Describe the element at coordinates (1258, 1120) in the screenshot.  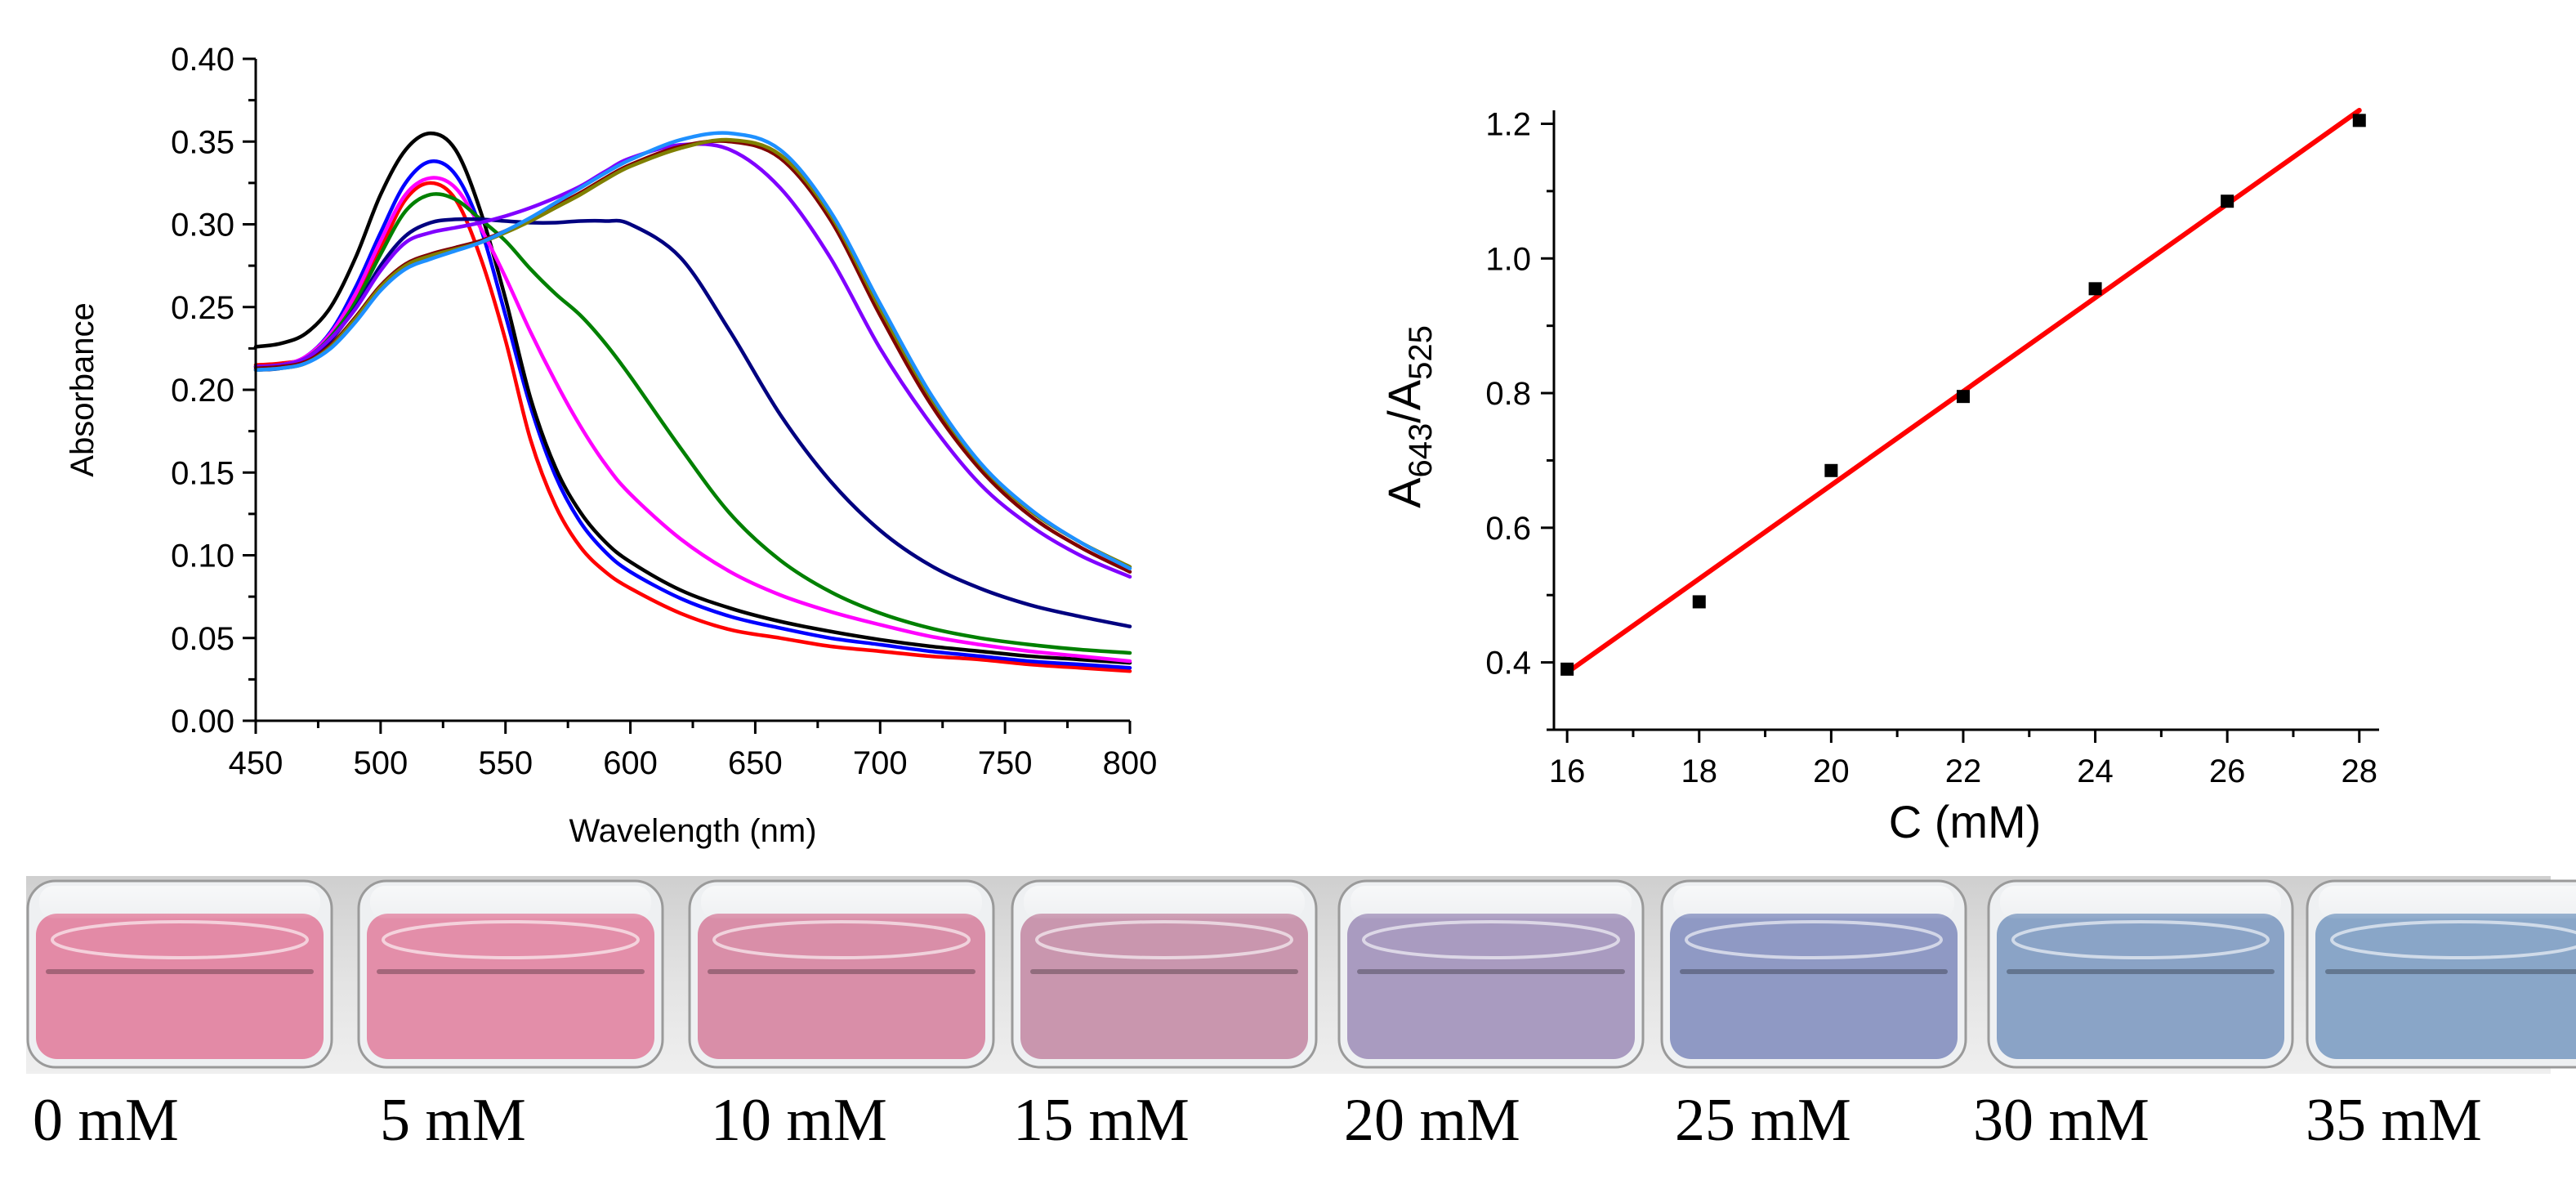
I see `concentration-labels: 0 mM 5 mM 10 mM 15 mM 20 mM 25 mM 30 mM 35 mM` at that location.